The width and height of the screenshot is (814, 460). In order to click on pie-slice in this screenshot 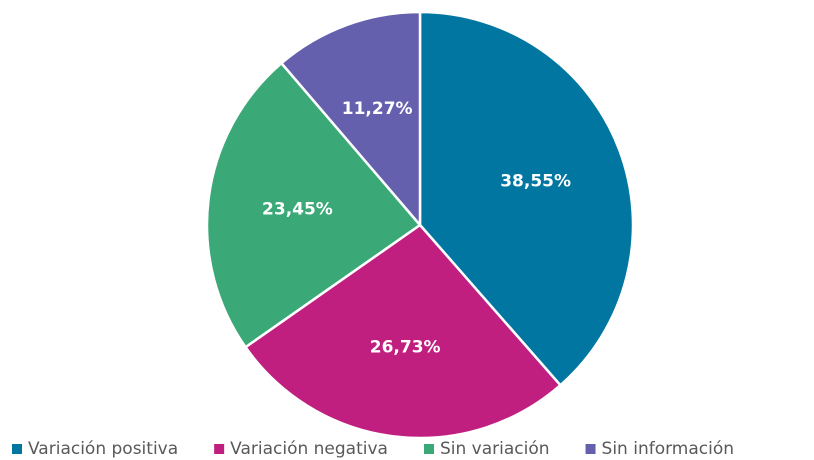, I will do `click(350, 119)`.